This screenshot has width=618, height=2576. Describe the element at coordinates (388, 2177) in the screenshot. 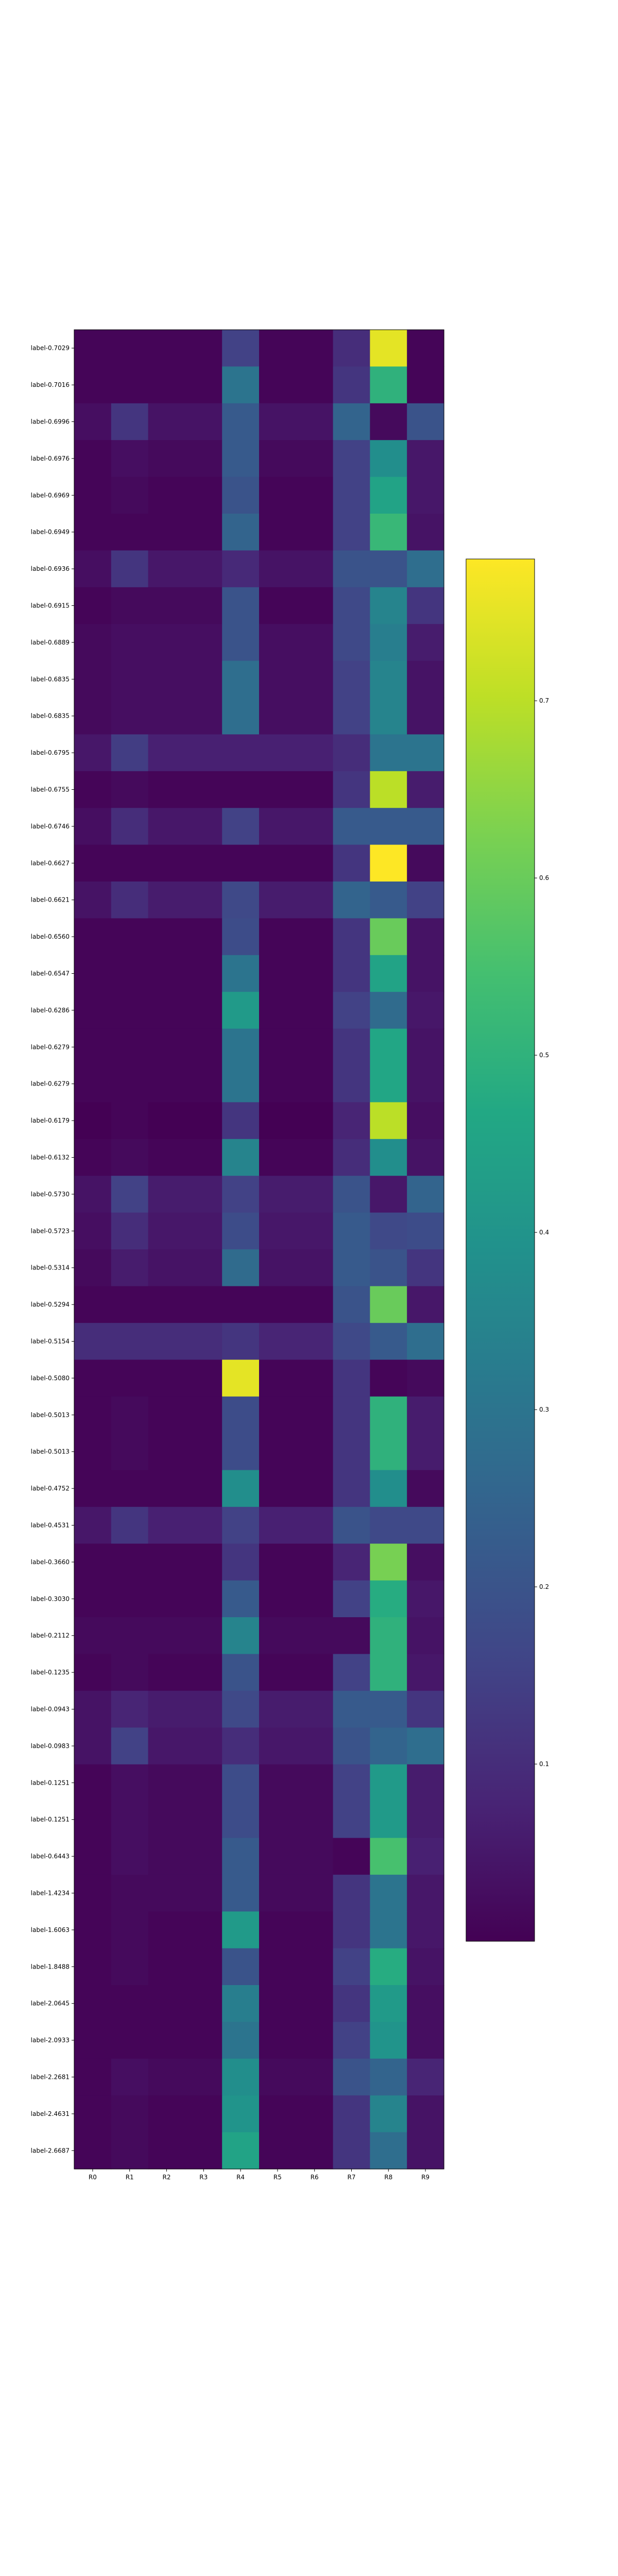

I see `column-label: R8` at that location.